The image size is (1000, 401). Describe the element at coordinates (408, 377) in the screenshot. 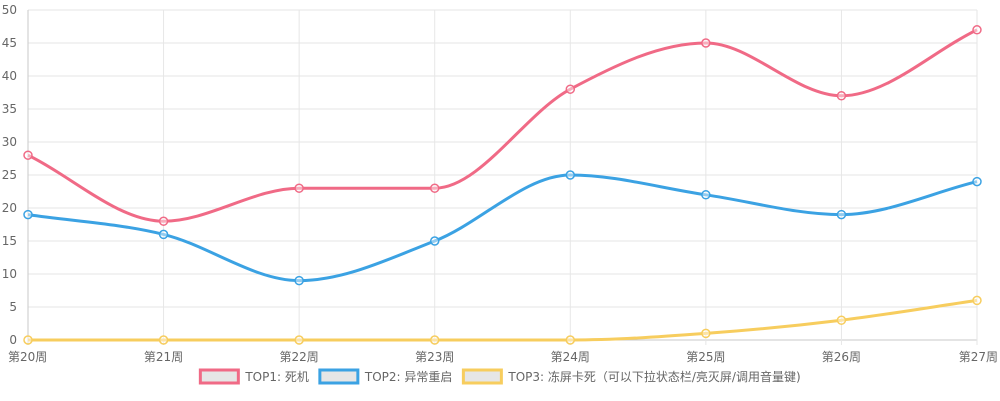

I see `legend-label: TOP2: 异常重启` at that location.